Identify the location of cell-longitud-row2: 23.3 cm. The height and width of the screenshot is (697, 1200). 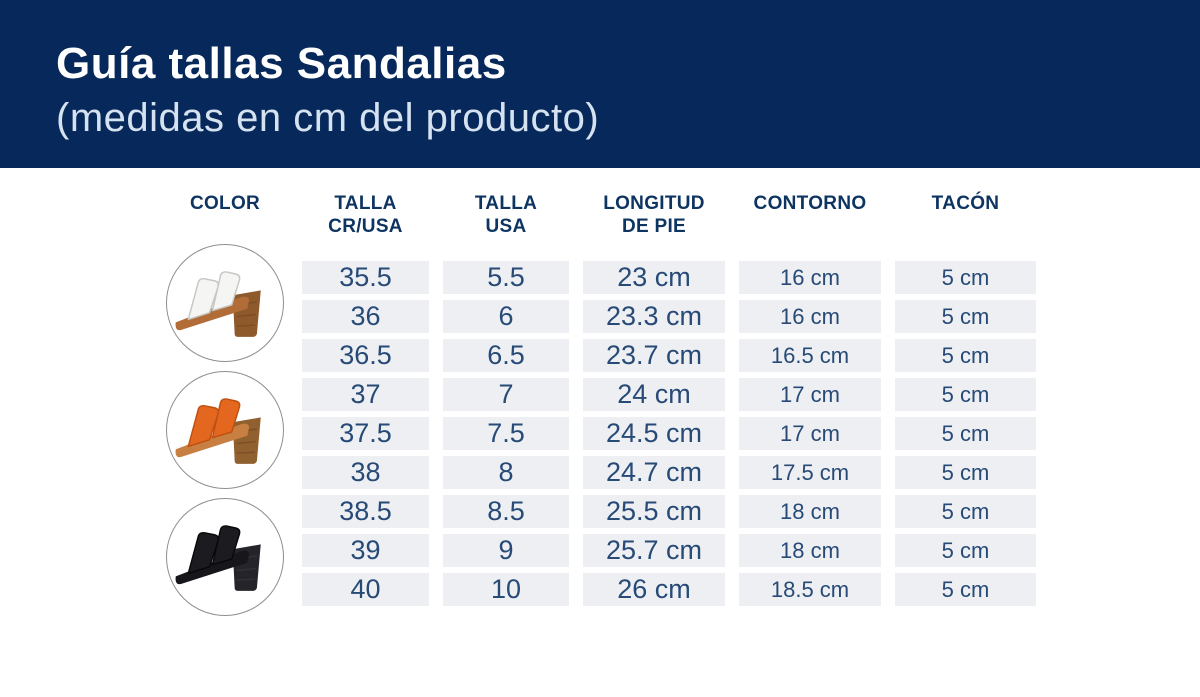
(654, 316).